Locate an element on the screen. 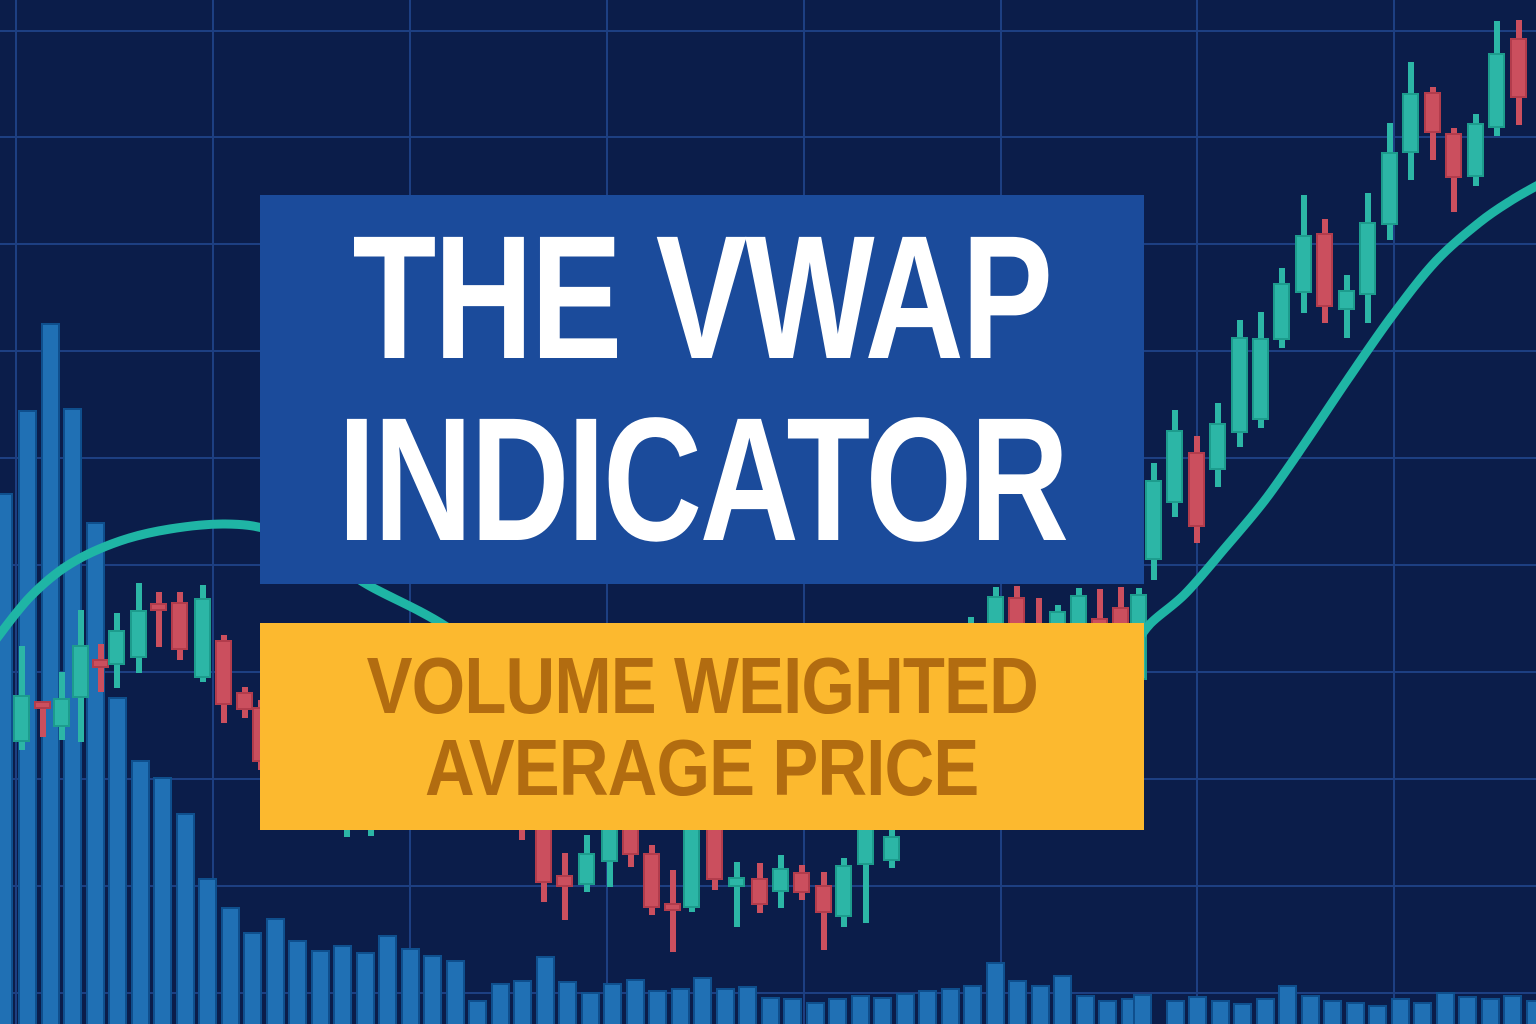 The width and height of the screenshot is (1536, 1024). subtitle-banner: VOLUME WEIGHTED AVERAGE PRICE is located at coordinates (702, 726).